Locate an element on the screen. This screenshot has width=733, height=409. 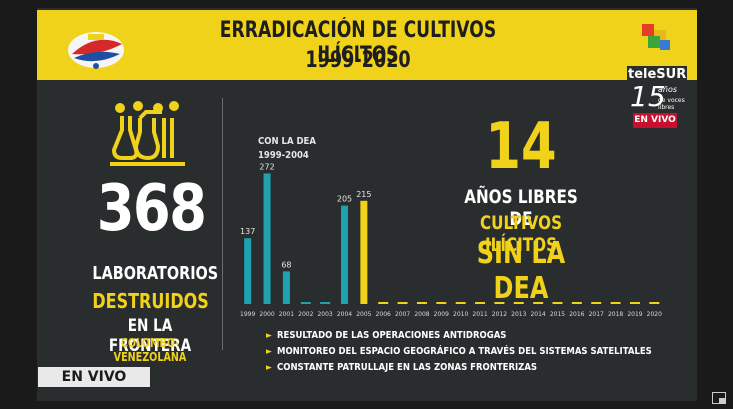
chart-tick-label-2009: 2009 is located at coordinates (441, 314).